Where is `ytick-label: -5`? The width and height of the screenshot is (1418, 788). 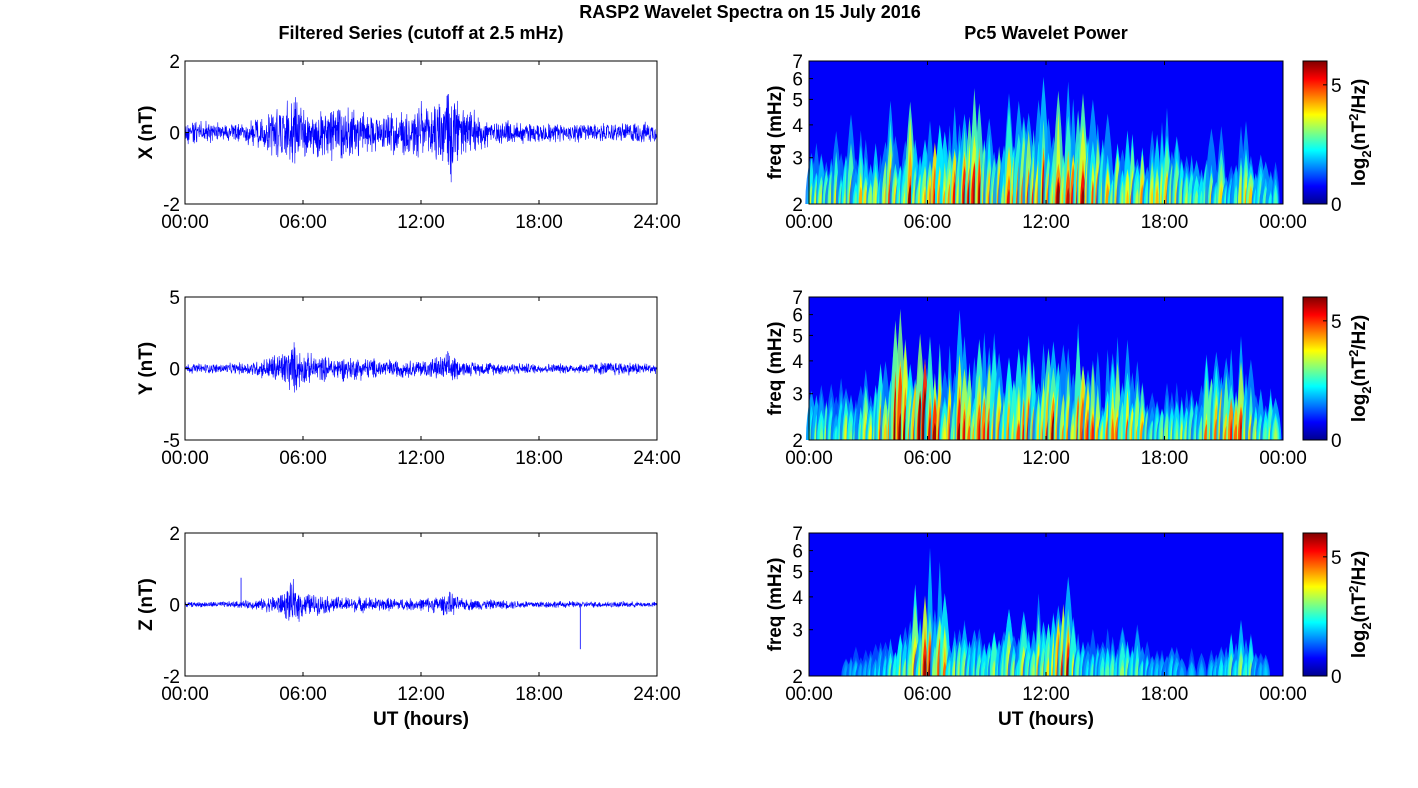 ytick-label: -5 is located at coordinates (171, 441).